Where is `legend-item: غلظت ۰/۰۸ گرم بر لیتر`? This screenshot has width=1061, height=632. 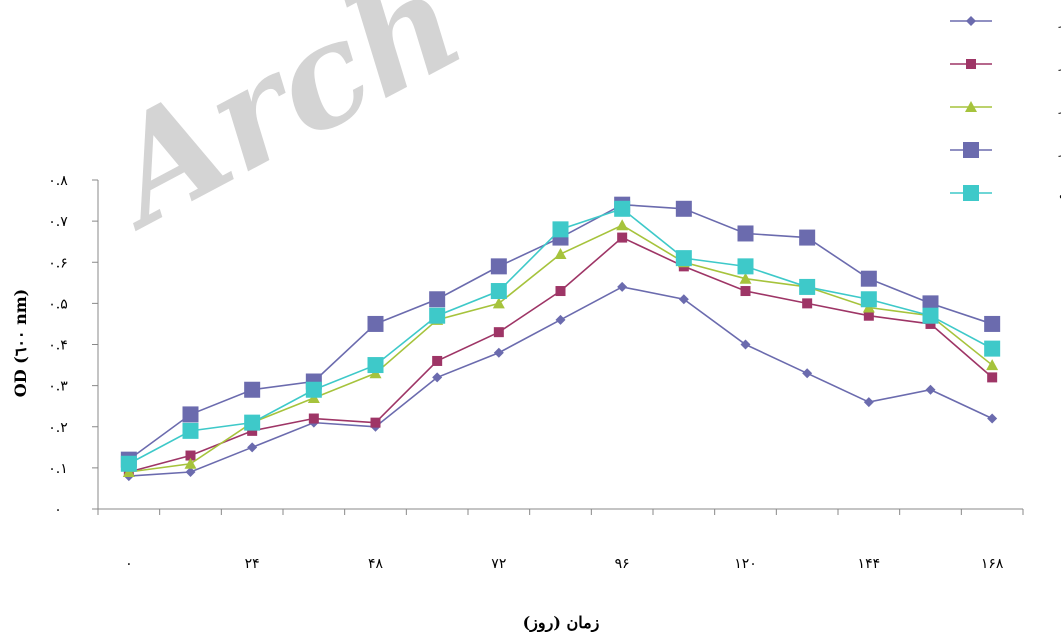
legend-item: غلظت ۰/۰۸ گرم بر لیتر is located at coordinates (1005, 21).